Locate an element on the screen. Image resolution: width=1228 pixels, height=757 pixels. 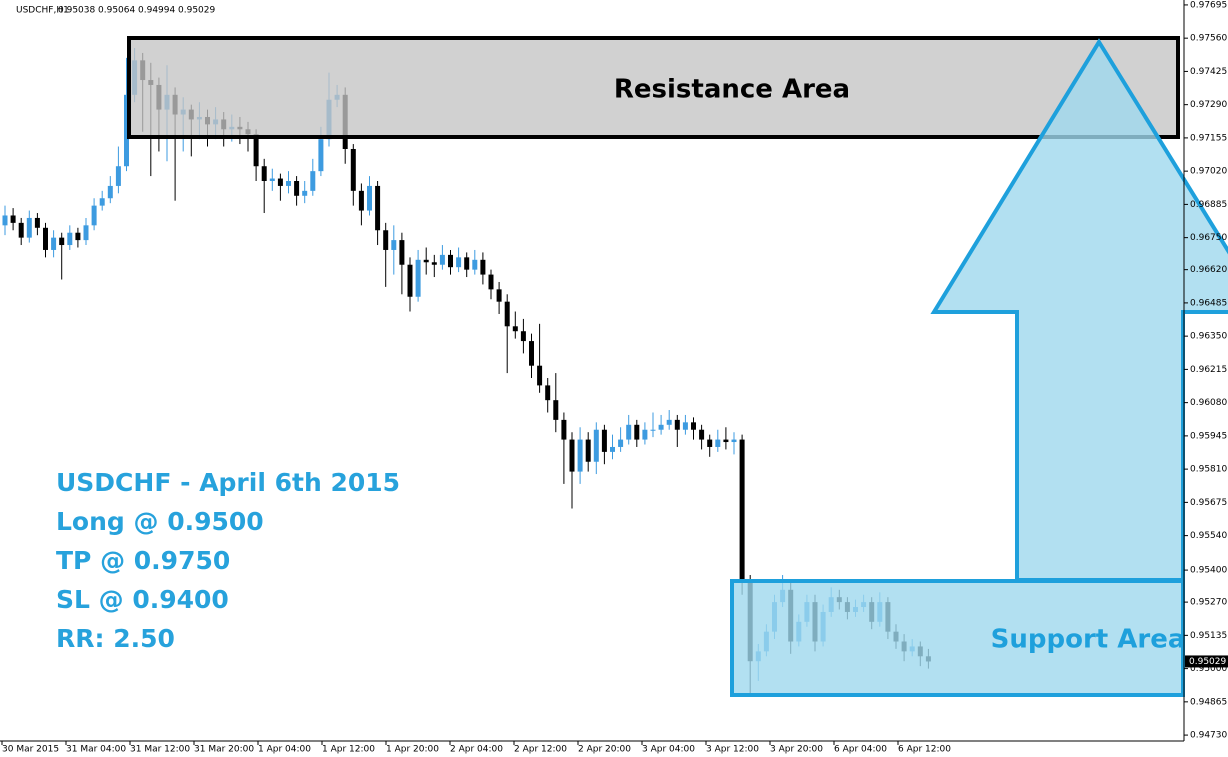
x-tick-label: 31 Mar 04:00 is located at coordinates (96, 750).